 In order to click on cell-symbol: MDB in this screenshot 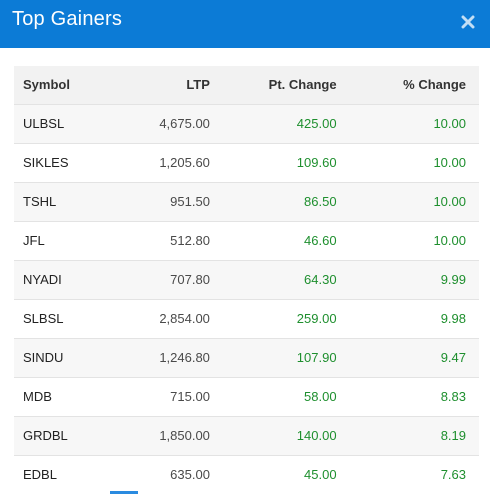, I will do `click(37, 396)`.